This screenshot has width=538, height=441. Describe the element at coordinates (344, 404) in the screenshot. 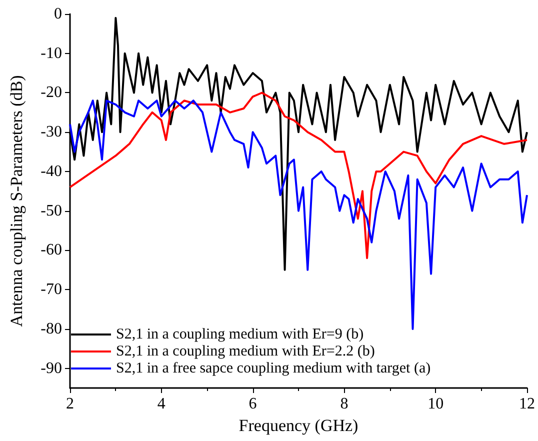

I see `x-tick-label: 8` at that location.